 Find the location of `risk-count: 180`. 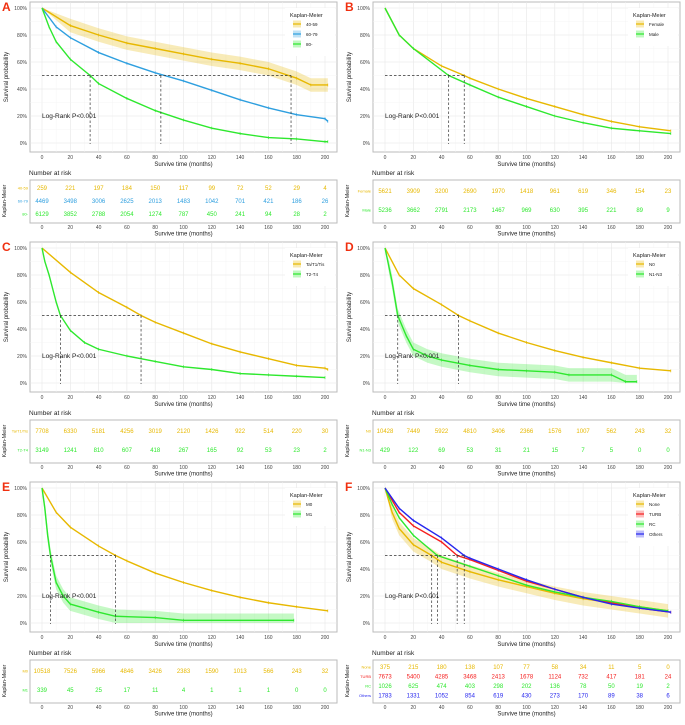

risk-count: 180 is located at coordinates (442, 668).